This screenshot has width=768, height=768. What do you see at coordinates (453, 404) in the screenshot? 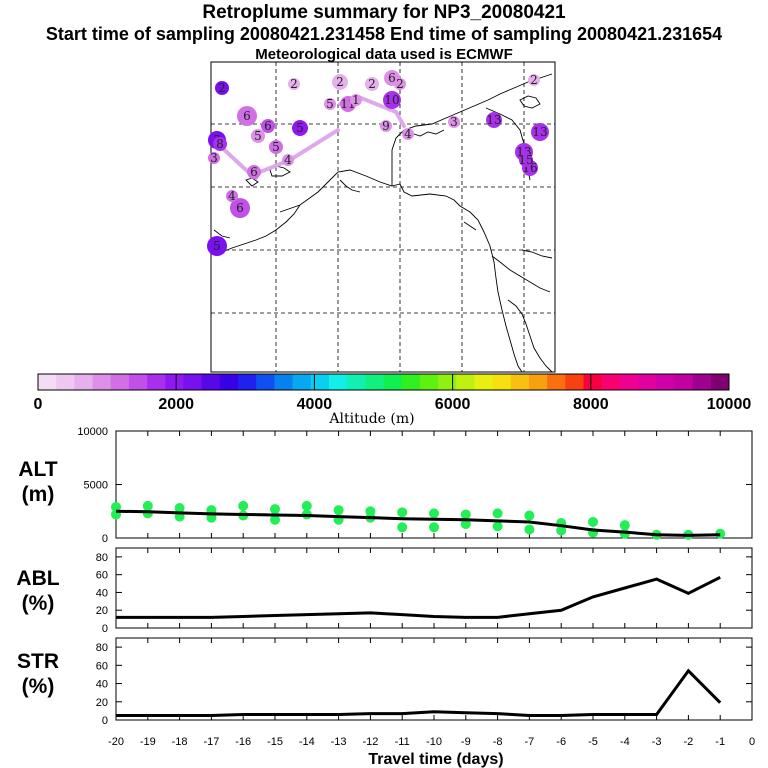
I see `colorbar-tick-3: 6000` at bounding box center [453, 404].